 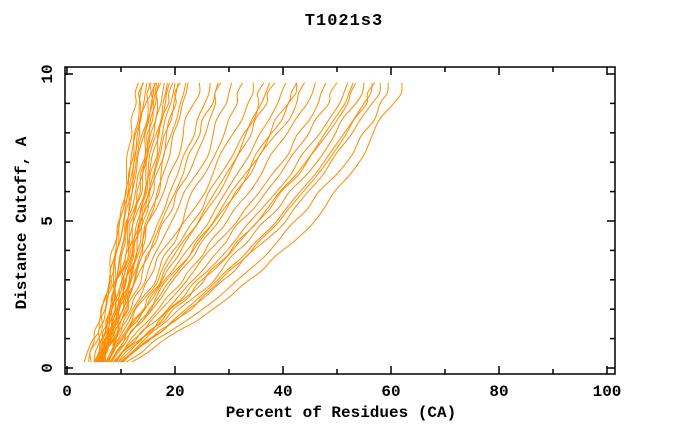 I want to click on x-tick-label: 100, so click(x=607, y=392).